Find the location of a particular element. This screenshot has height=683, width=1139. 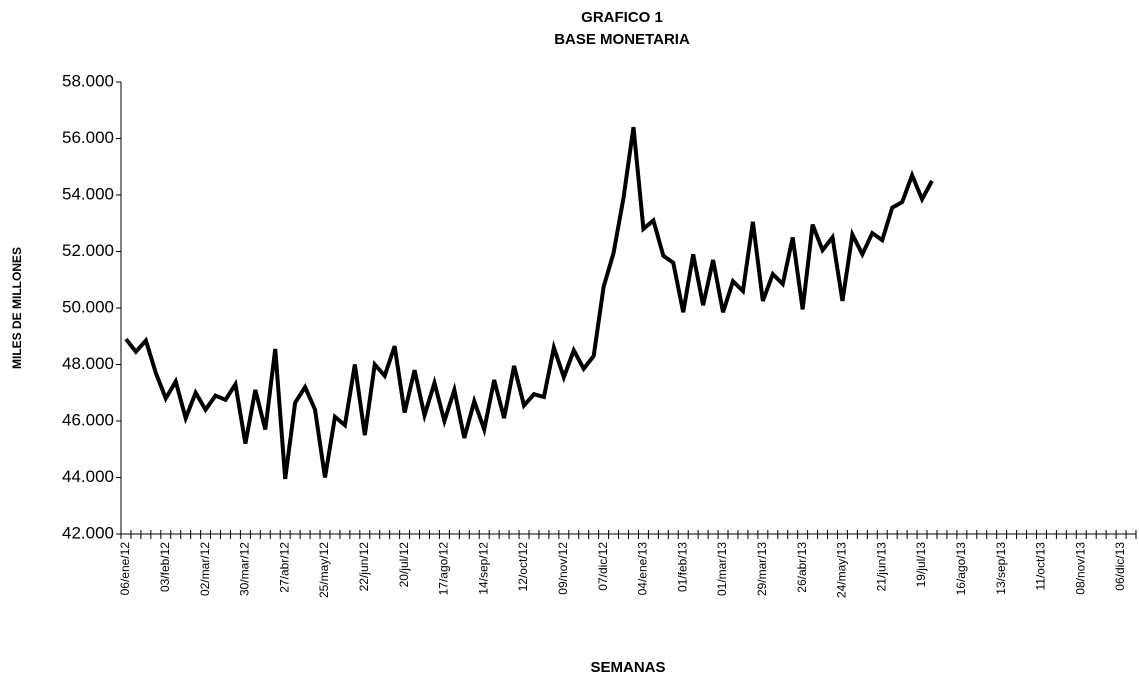

y-tick-label: 54.000 is located at coordinates (88, 193).